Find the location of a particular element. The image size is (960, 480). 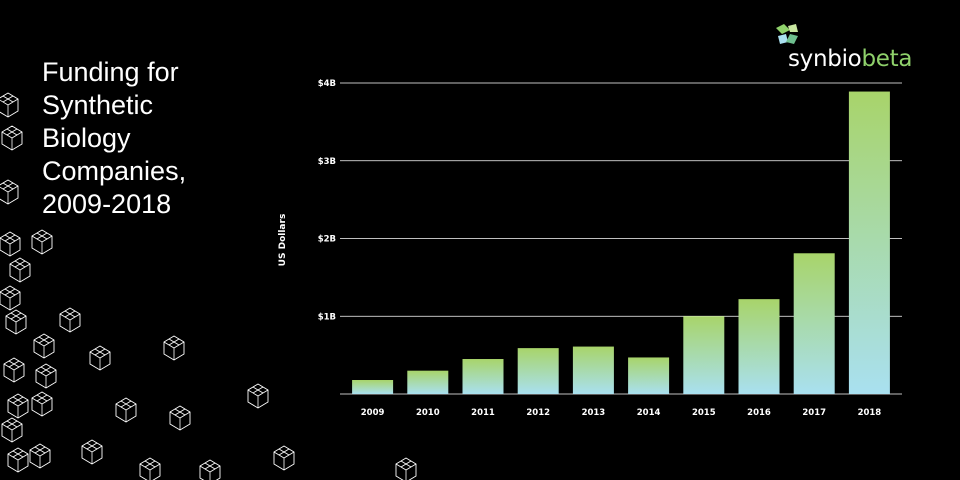

bar-2013 is located at coordinates (593, 370).